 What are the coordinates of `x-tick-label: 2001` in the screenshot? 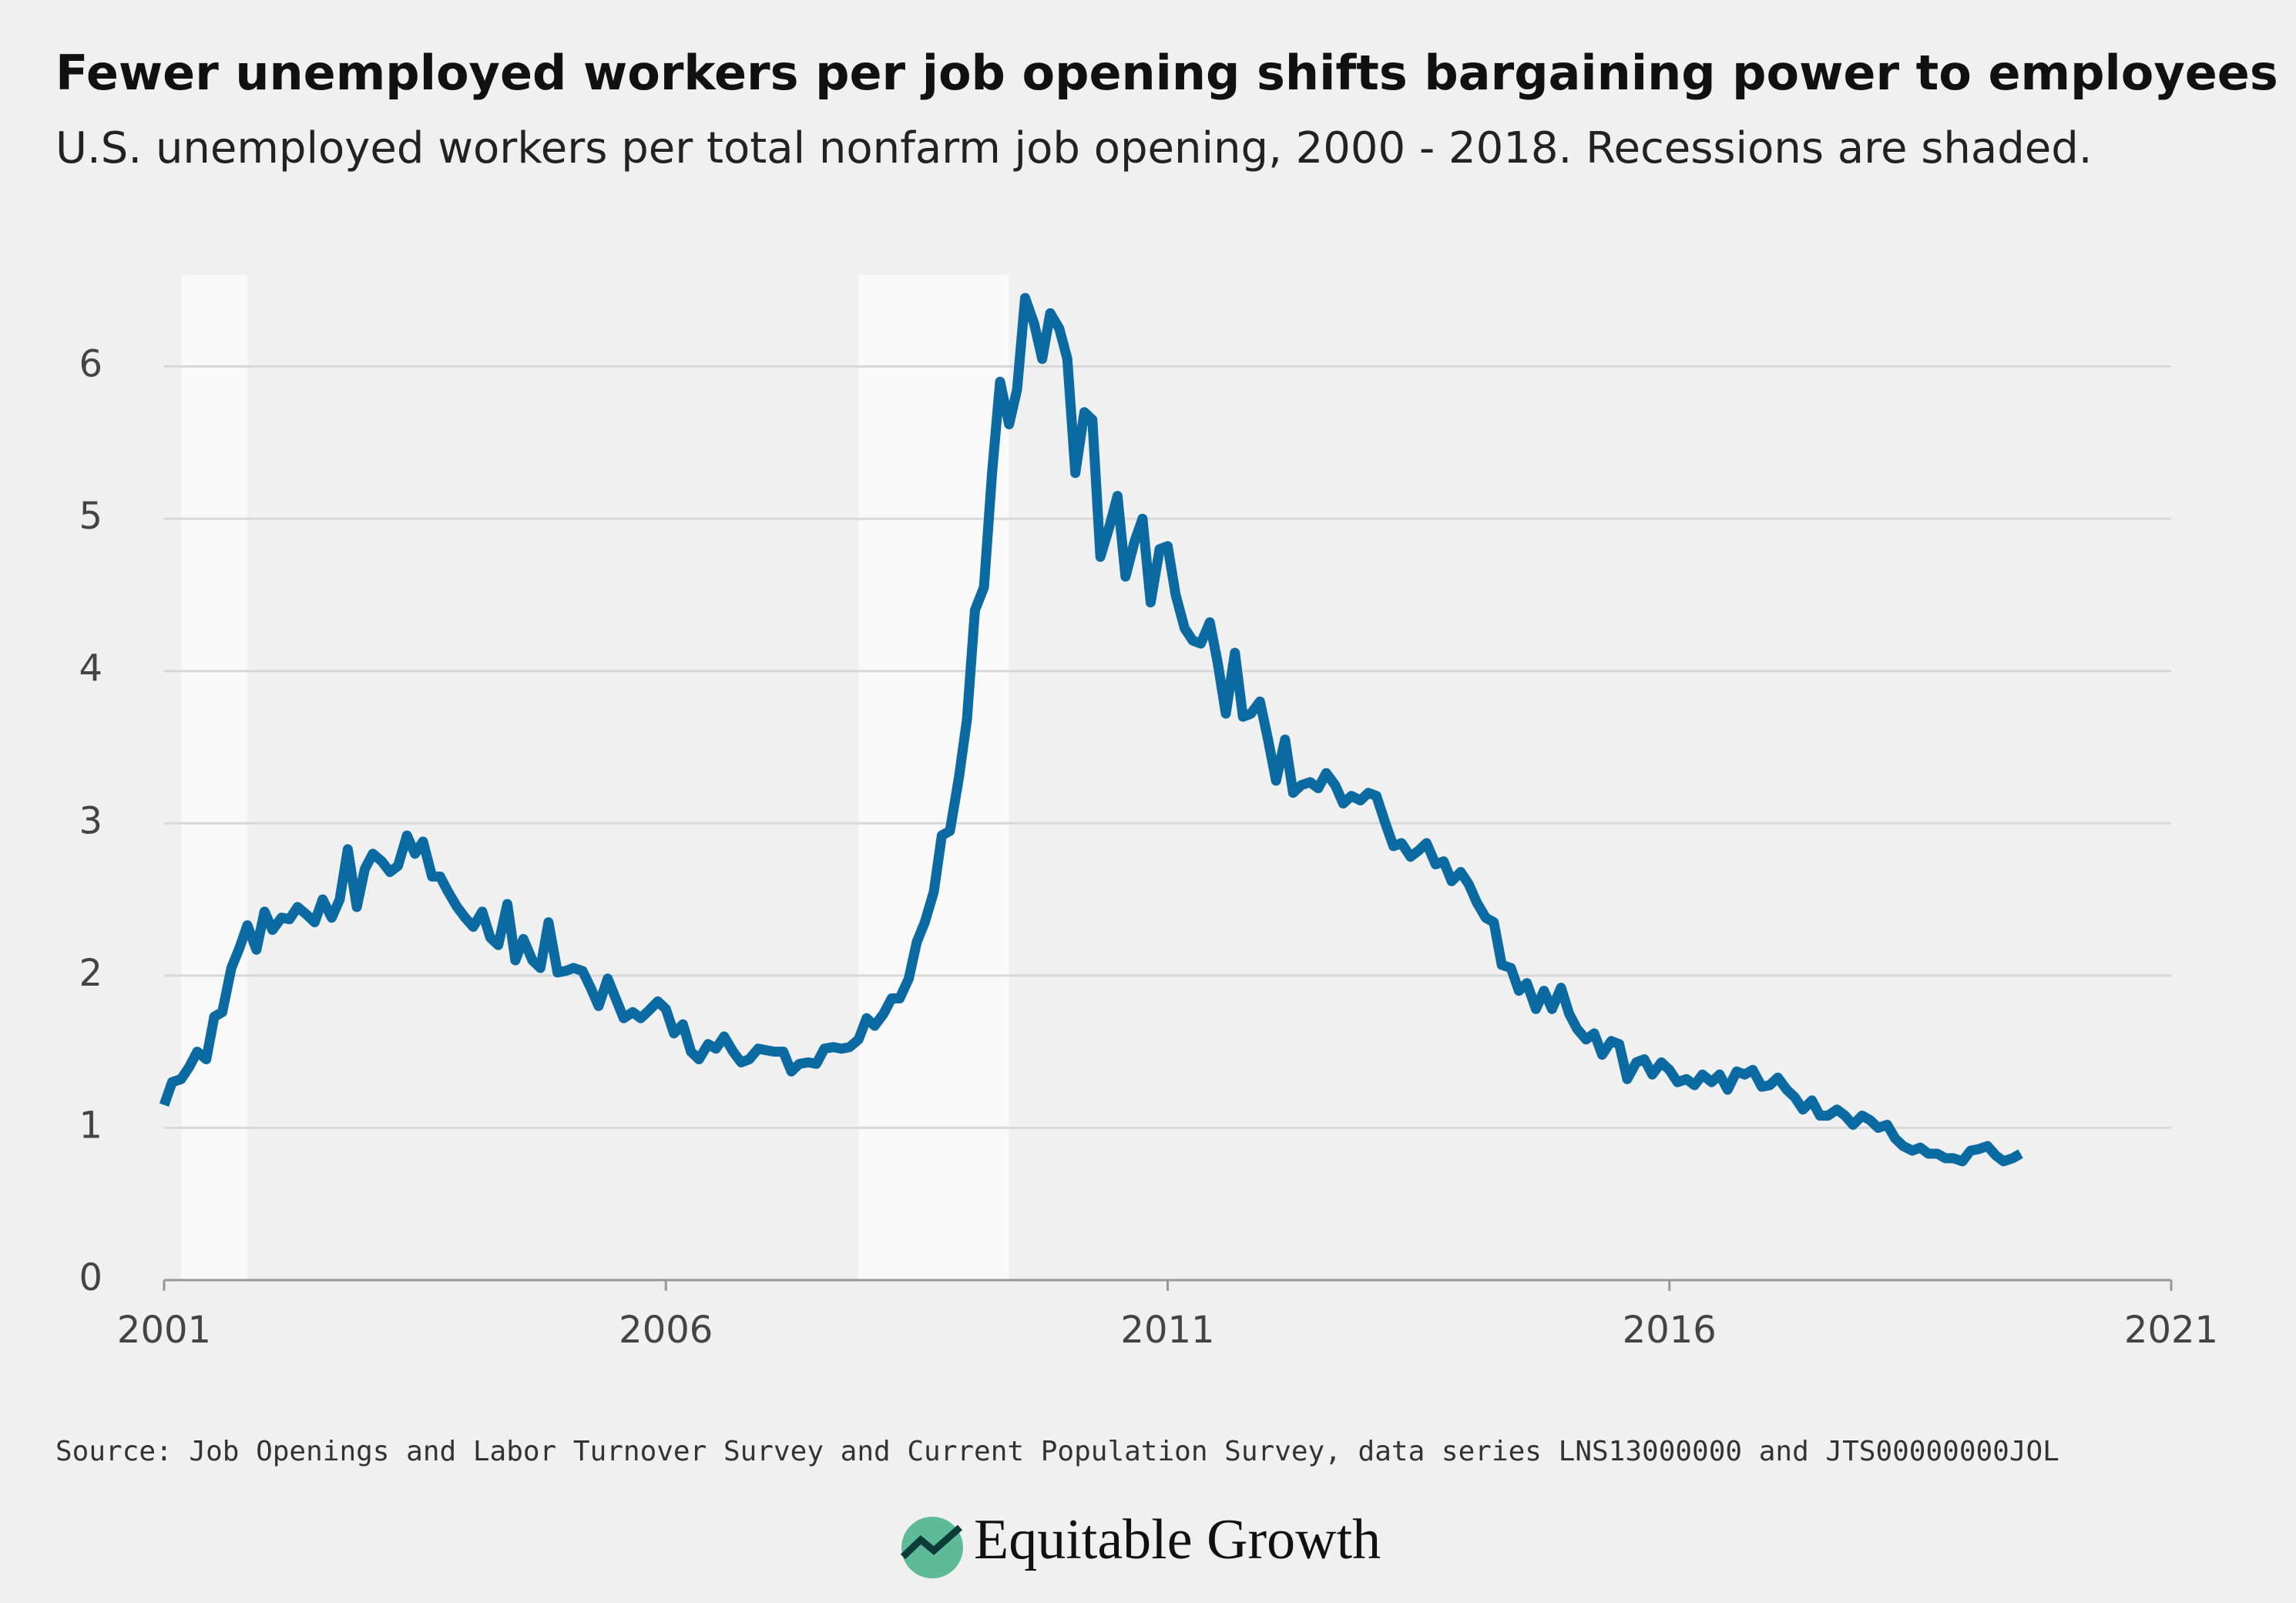 It's located at (164, 1330).